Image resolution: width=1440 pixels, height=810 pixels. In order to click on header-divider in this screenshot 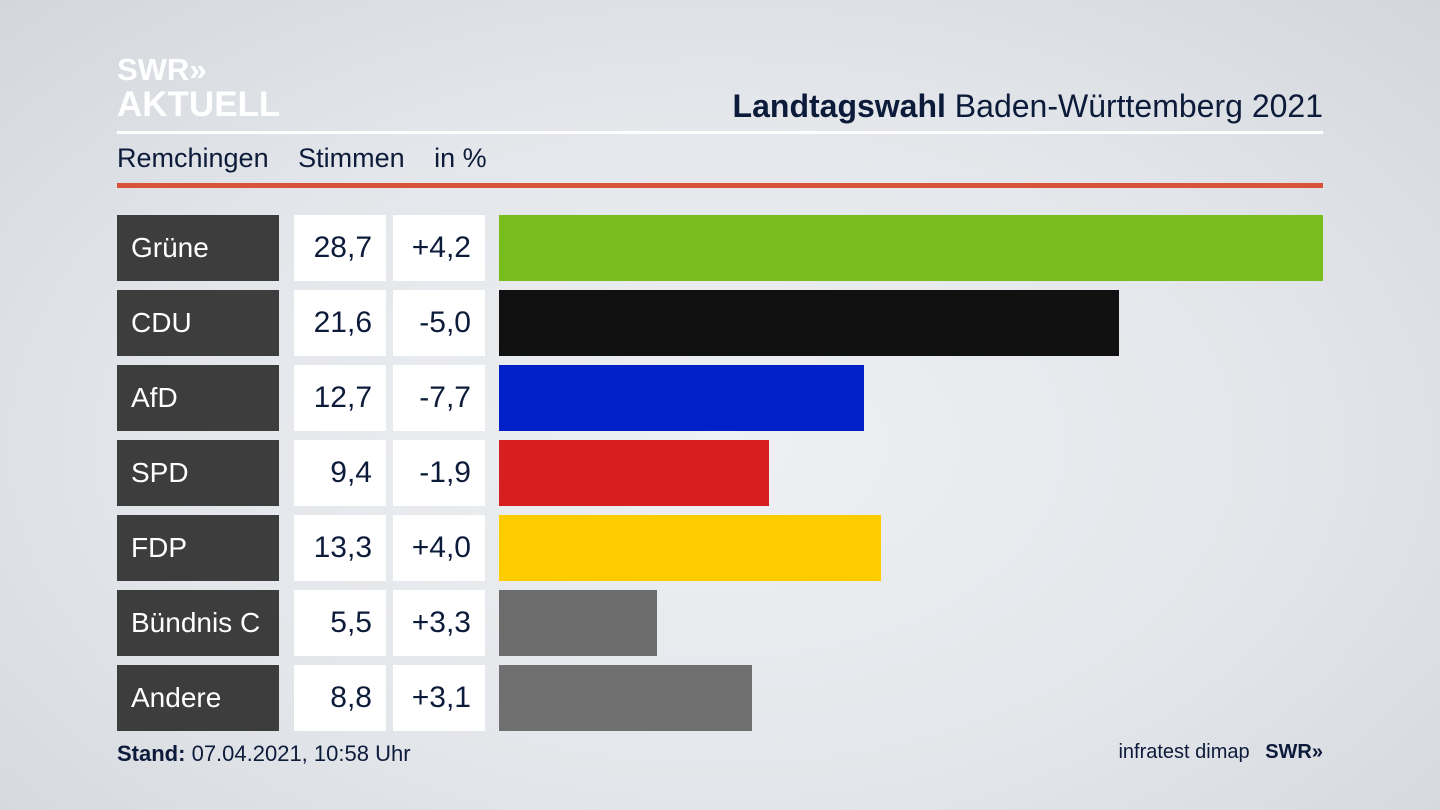, I will do `click(720, 132)`.